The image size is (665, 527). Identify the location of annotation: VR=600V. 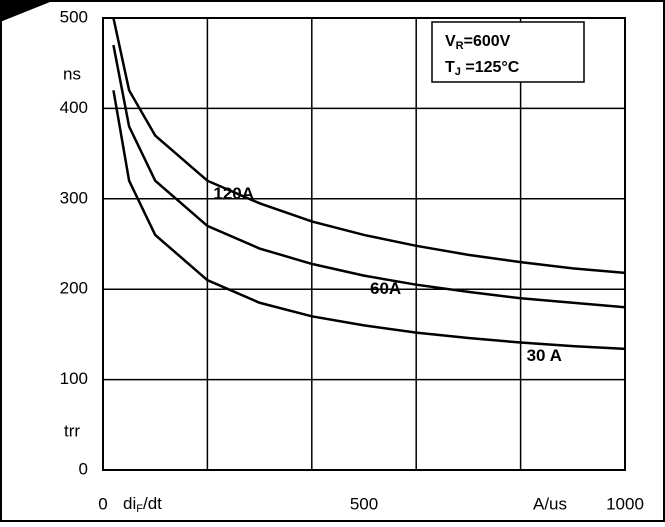
(478, 42).